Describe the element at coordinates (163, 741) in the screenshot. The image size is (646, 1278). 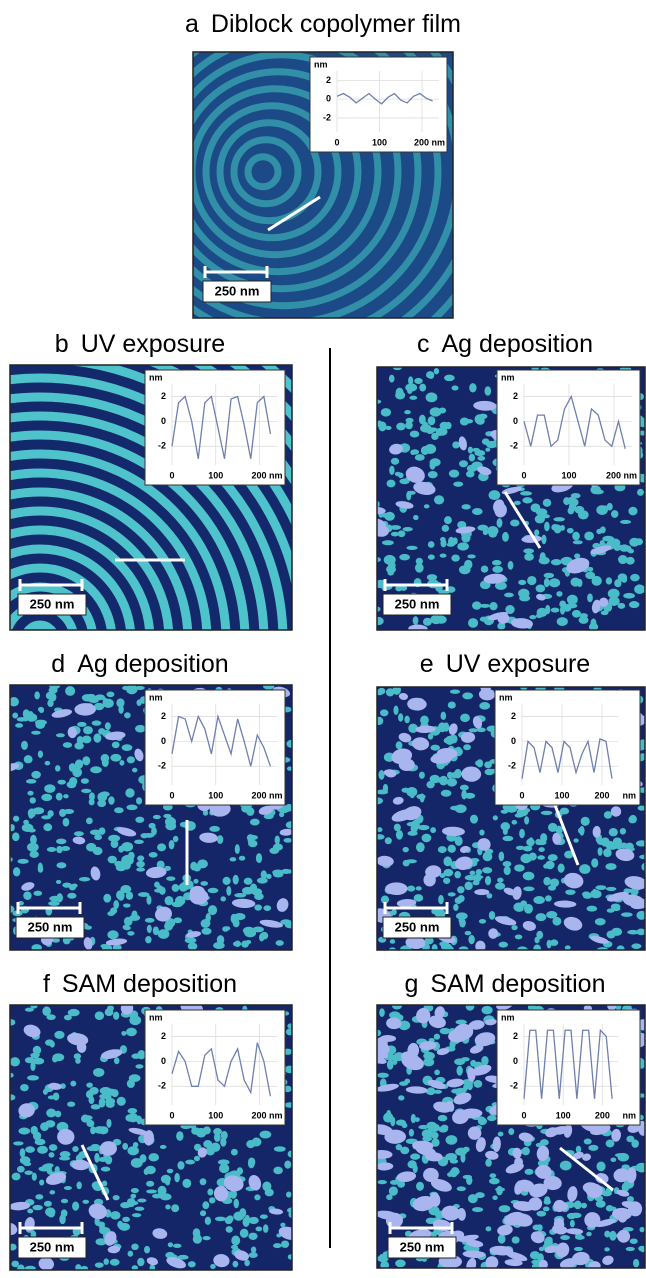
I see `y-tick-label: 0` at that location.